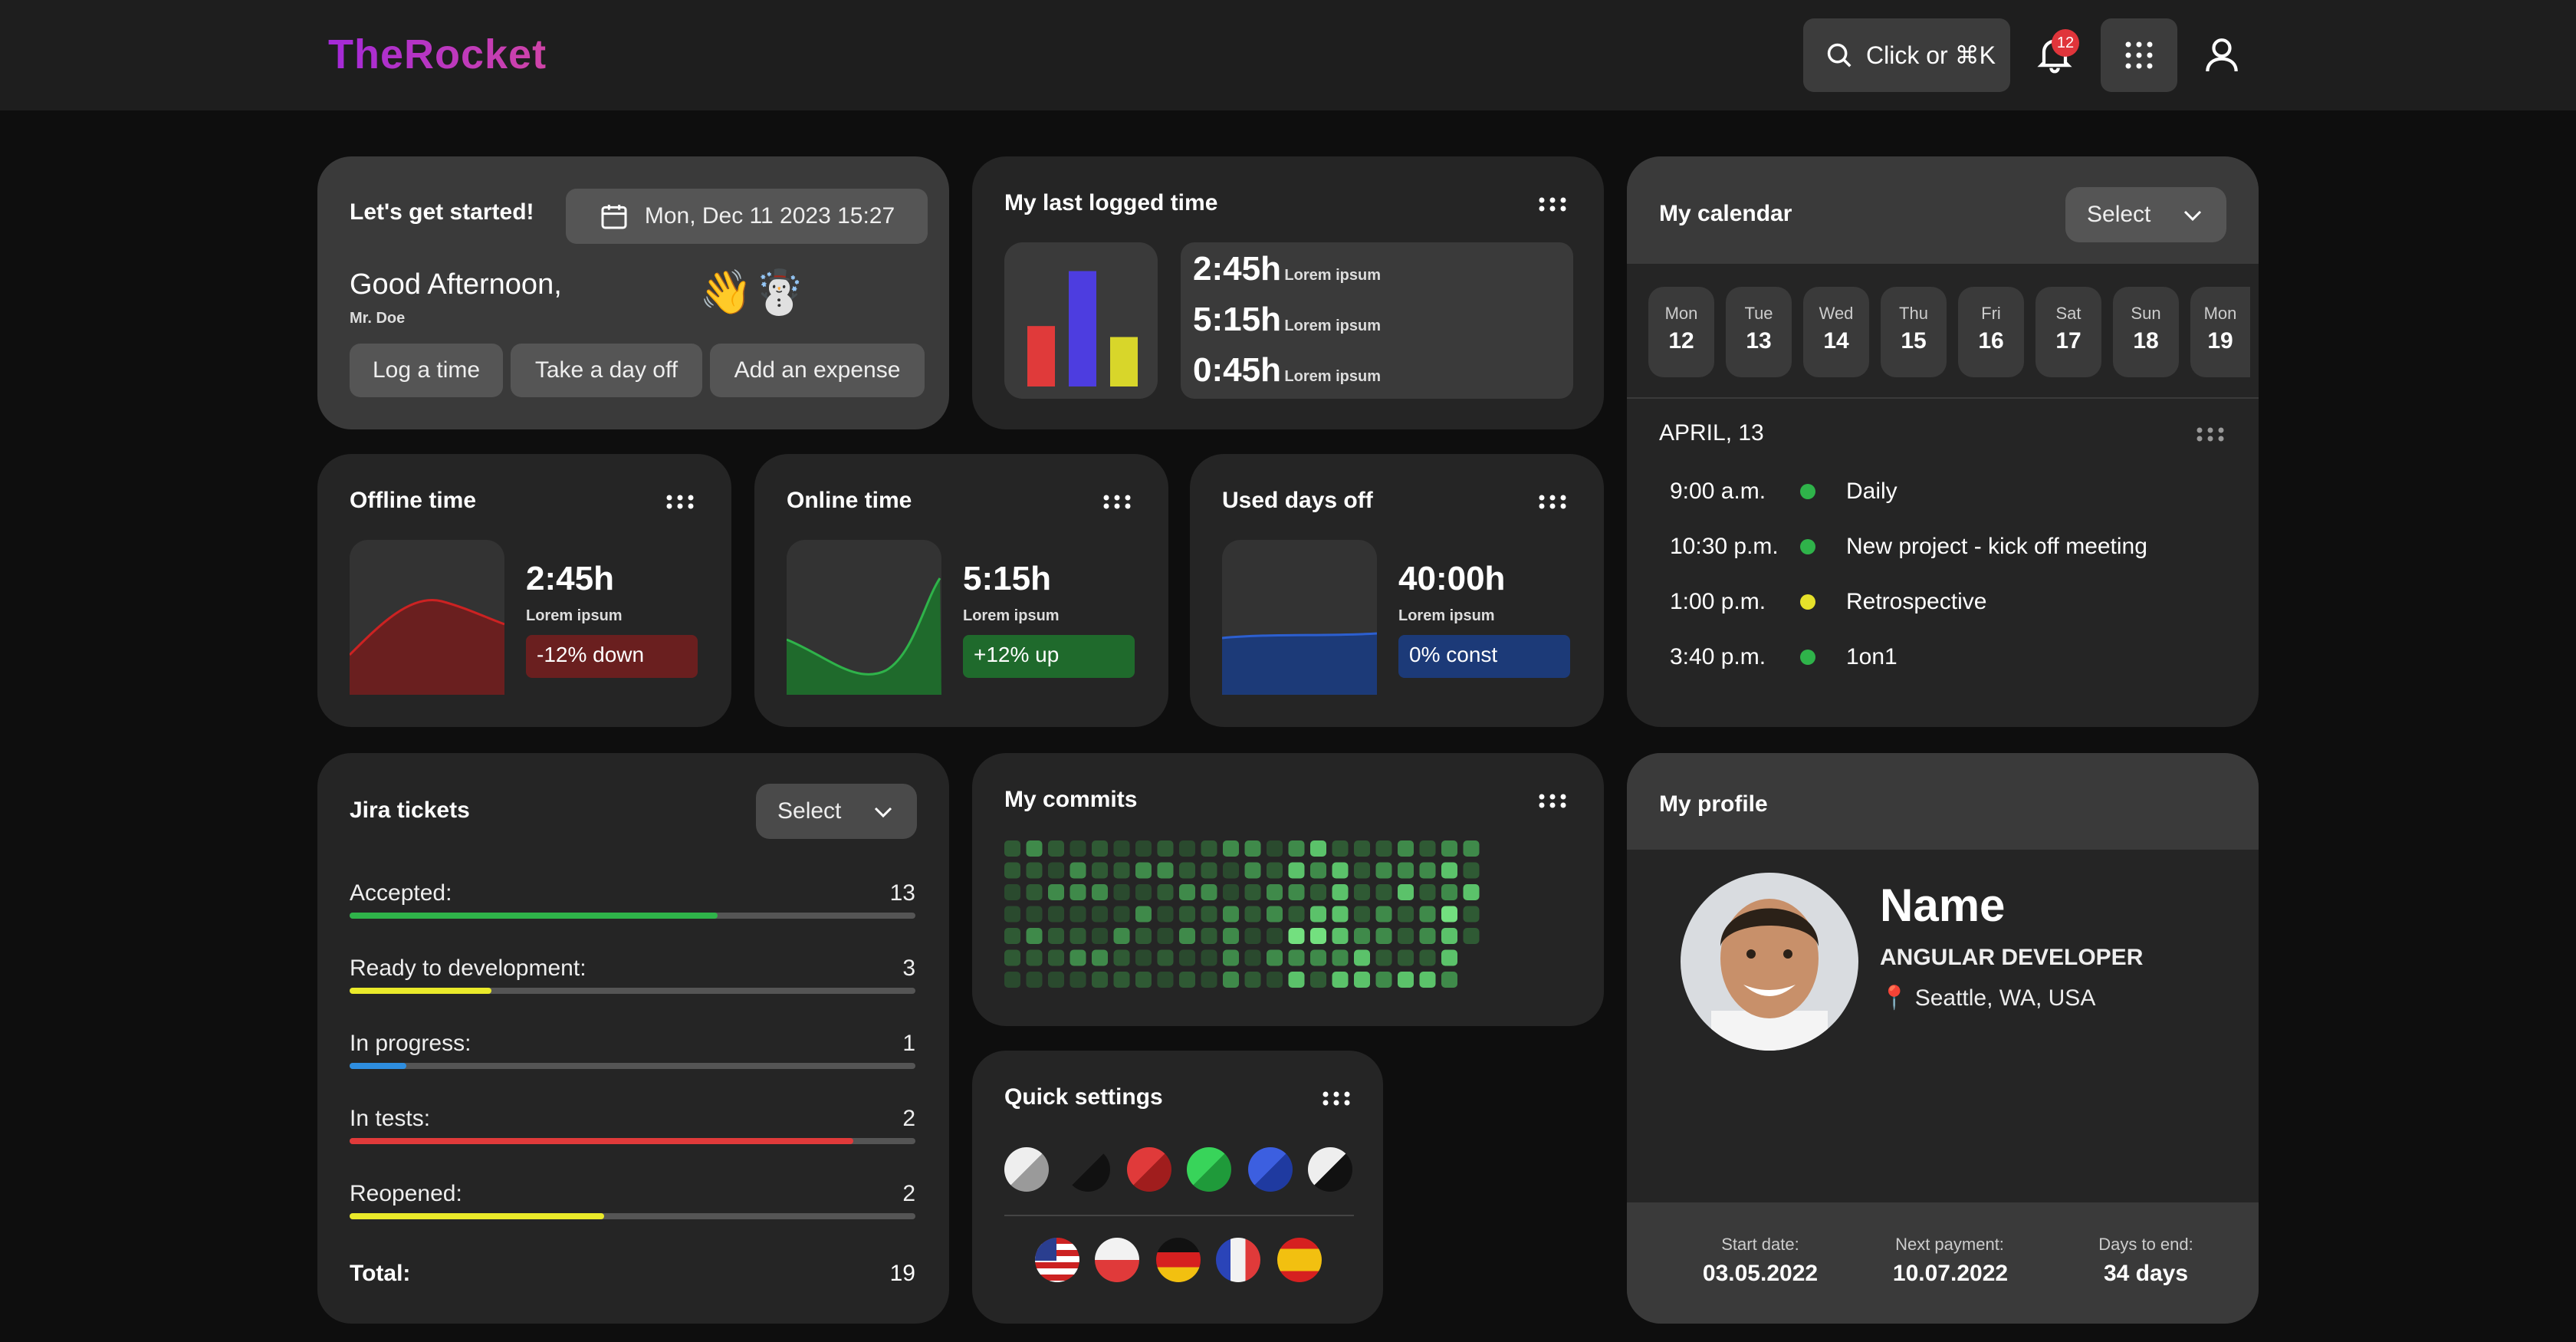  Describe the element at coordinates (410, 810) in the screenshot. I see `jira-title: Jira tickets` at that location.